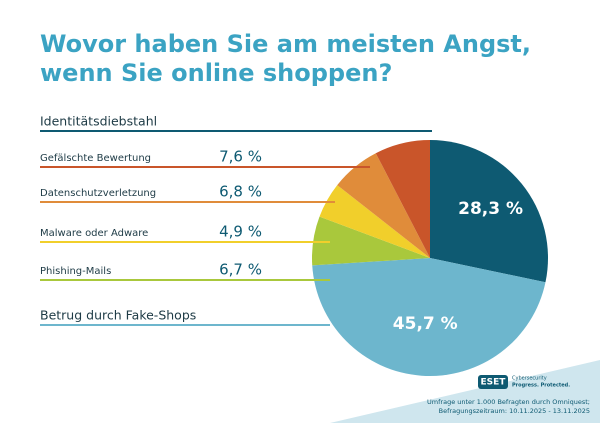 The height and width of the screenshot is (423, 600). Describe the element at coordinates (240, 270) in the screenshot. I see `value-label: 6,7 %` at that location.